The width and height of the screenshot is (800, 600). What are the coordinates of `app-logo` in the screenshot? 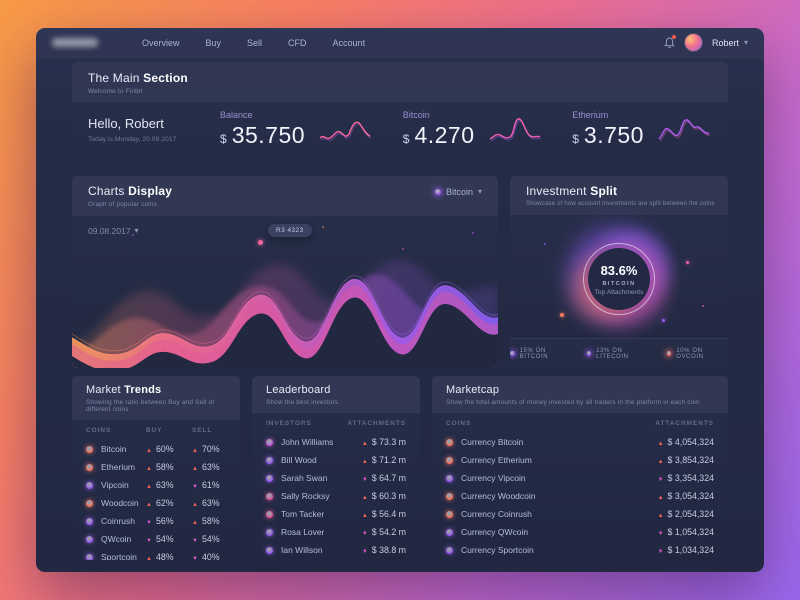 It's located at (75, 42).